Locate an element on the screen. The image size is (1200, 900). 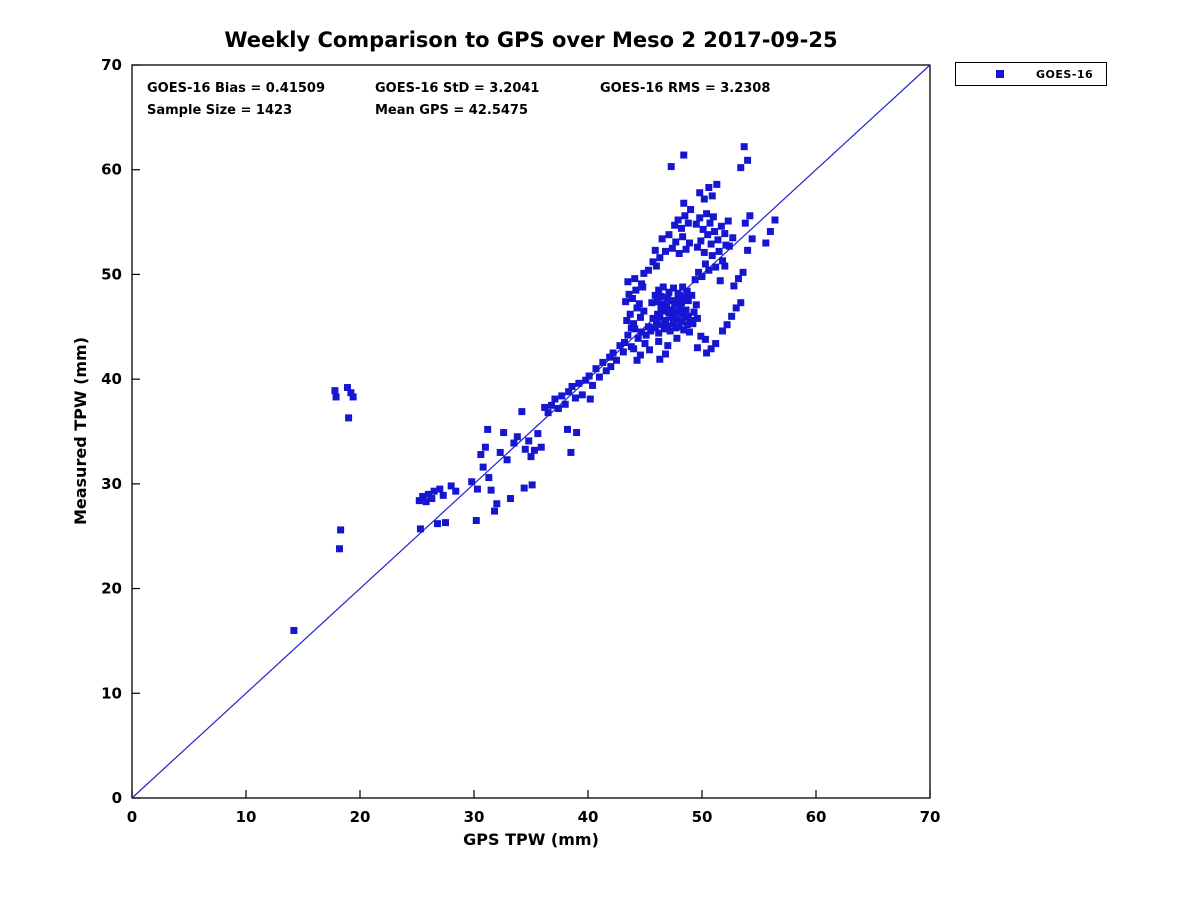
x-tick-label: 70 is located at coordinates (930, 817).